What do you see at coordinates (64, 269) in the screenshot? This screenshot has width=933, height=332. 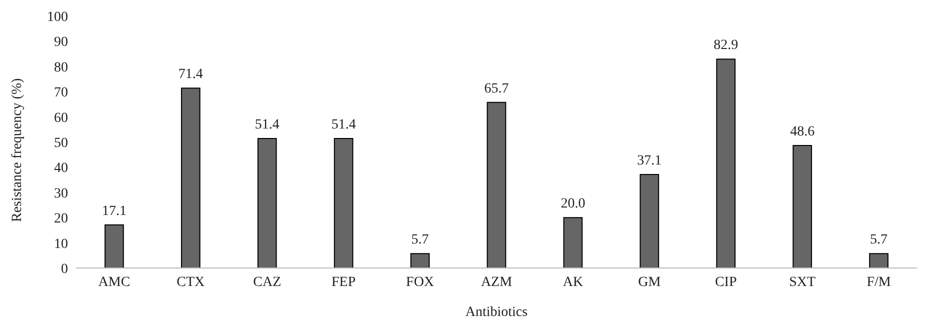 I see `y-tick-label: 0` at bounding box center [64, 269].